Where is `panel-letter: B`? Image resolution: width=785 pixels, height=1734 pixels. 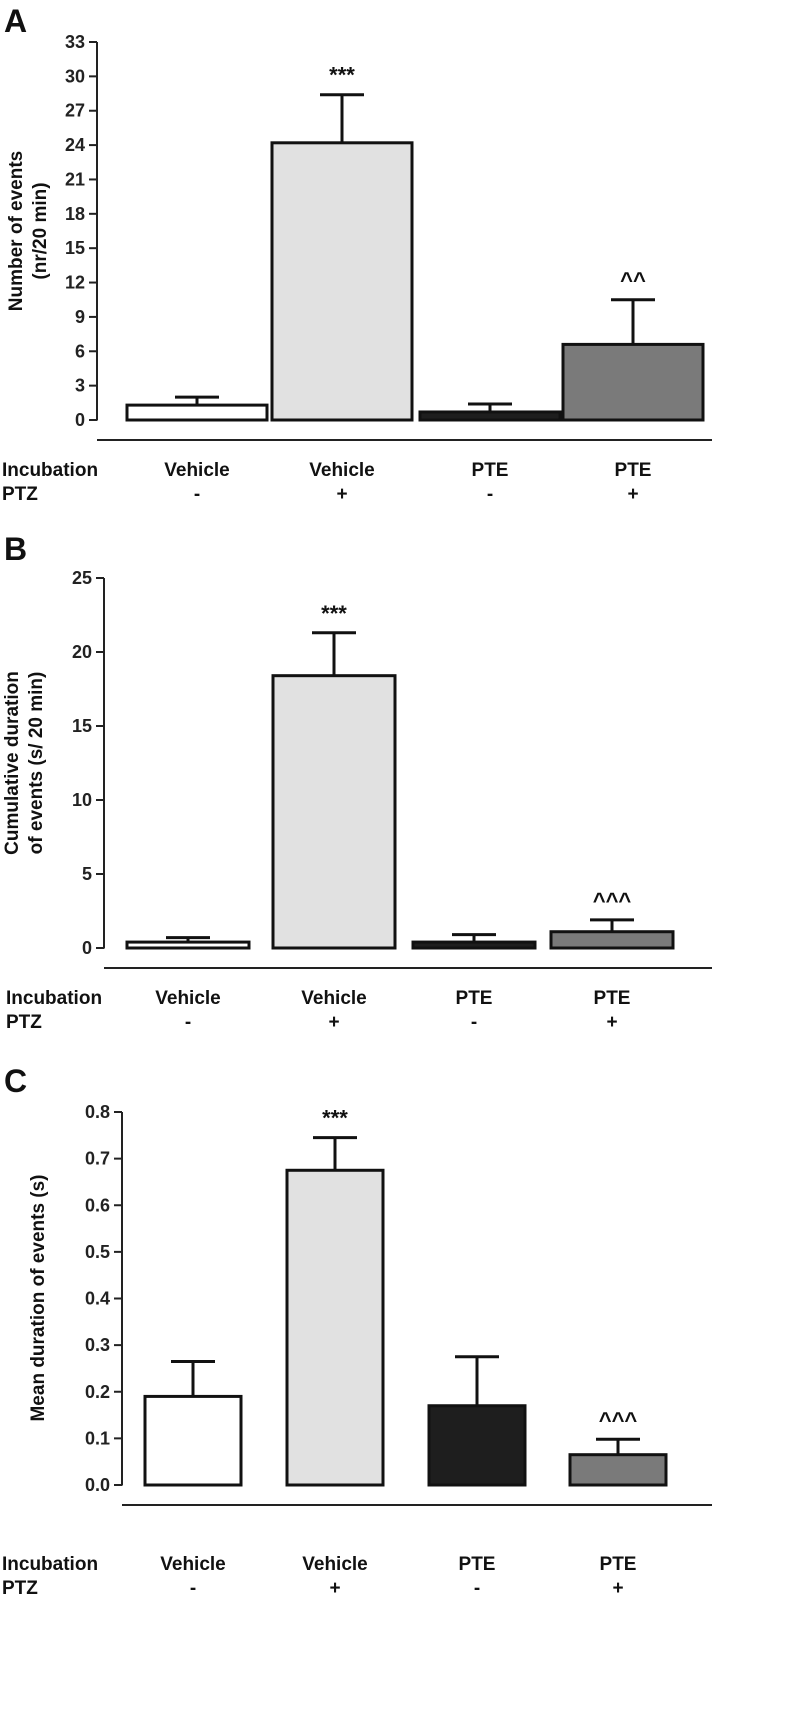
panel-letter: B is located at coordinates (15, 549).